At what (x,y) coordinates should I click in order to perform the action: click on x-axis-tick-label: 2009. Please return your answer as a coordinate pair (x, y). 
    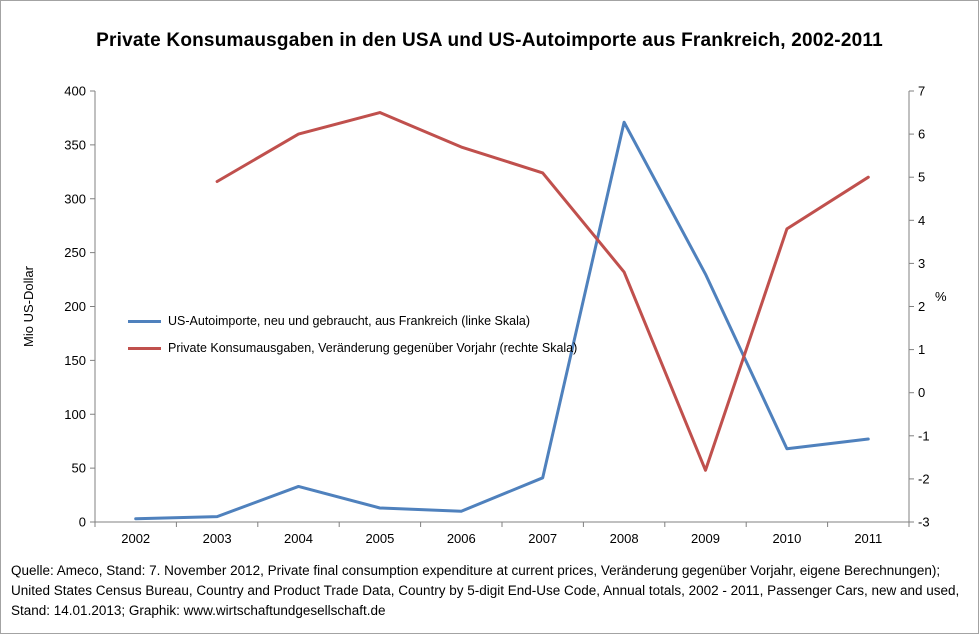
    Looking at the image, I should click on (705, 538).